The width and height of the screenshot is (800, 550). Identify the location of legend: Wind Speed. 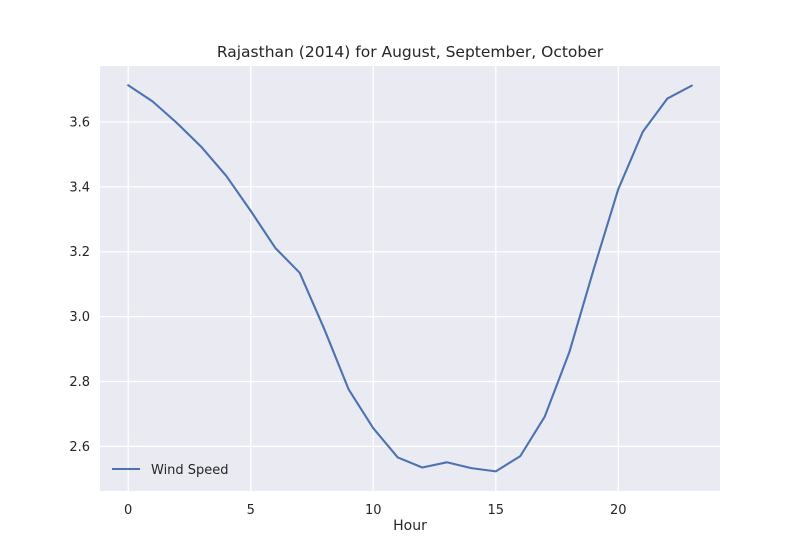
(170, 470).